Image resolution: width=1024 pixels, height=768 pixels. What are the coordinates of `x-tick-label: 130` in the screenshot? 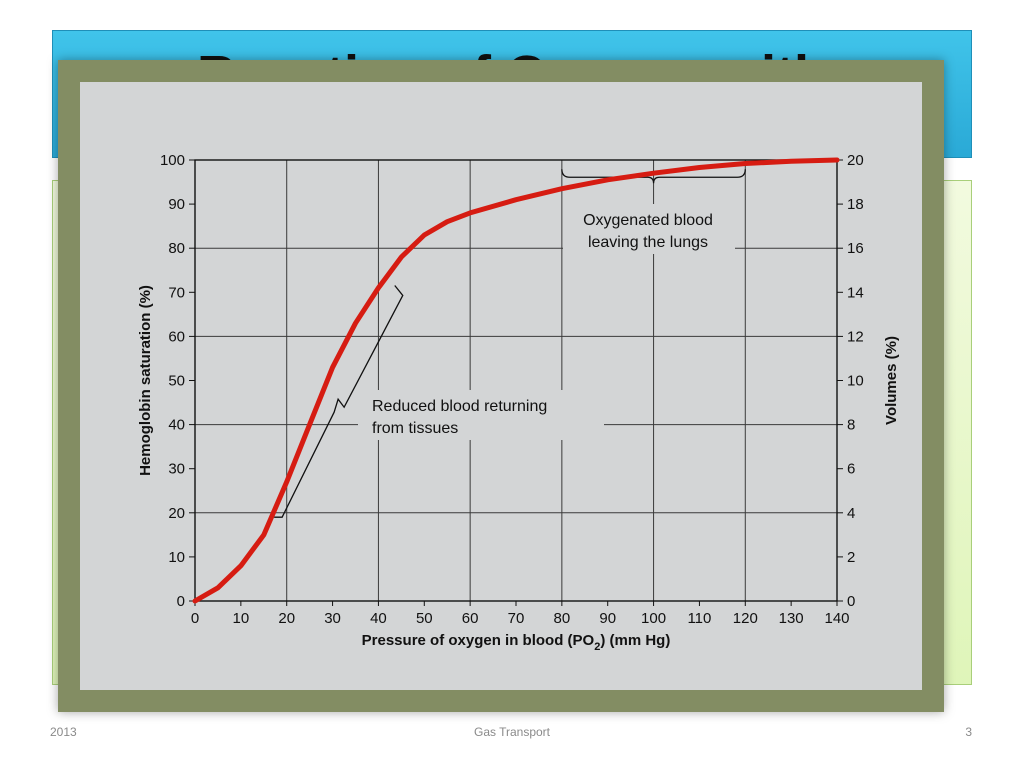 It's located at (791, 618).